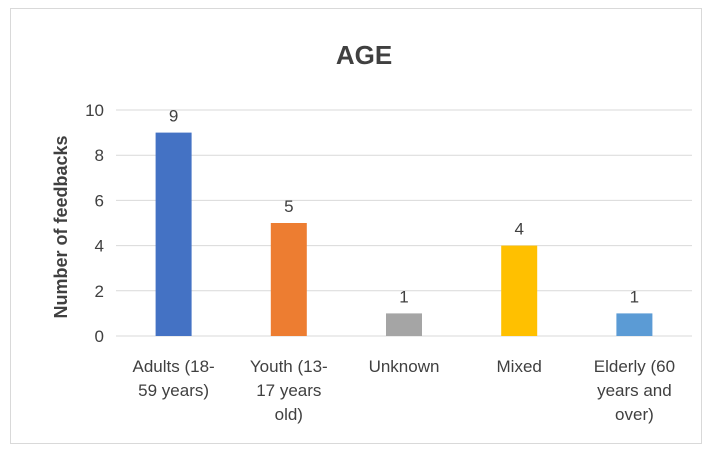 This screenshot has height=451, width=713. Describe the element at coordinates (518, 229) in the screenshot. I see `data-label: 4` at that location.